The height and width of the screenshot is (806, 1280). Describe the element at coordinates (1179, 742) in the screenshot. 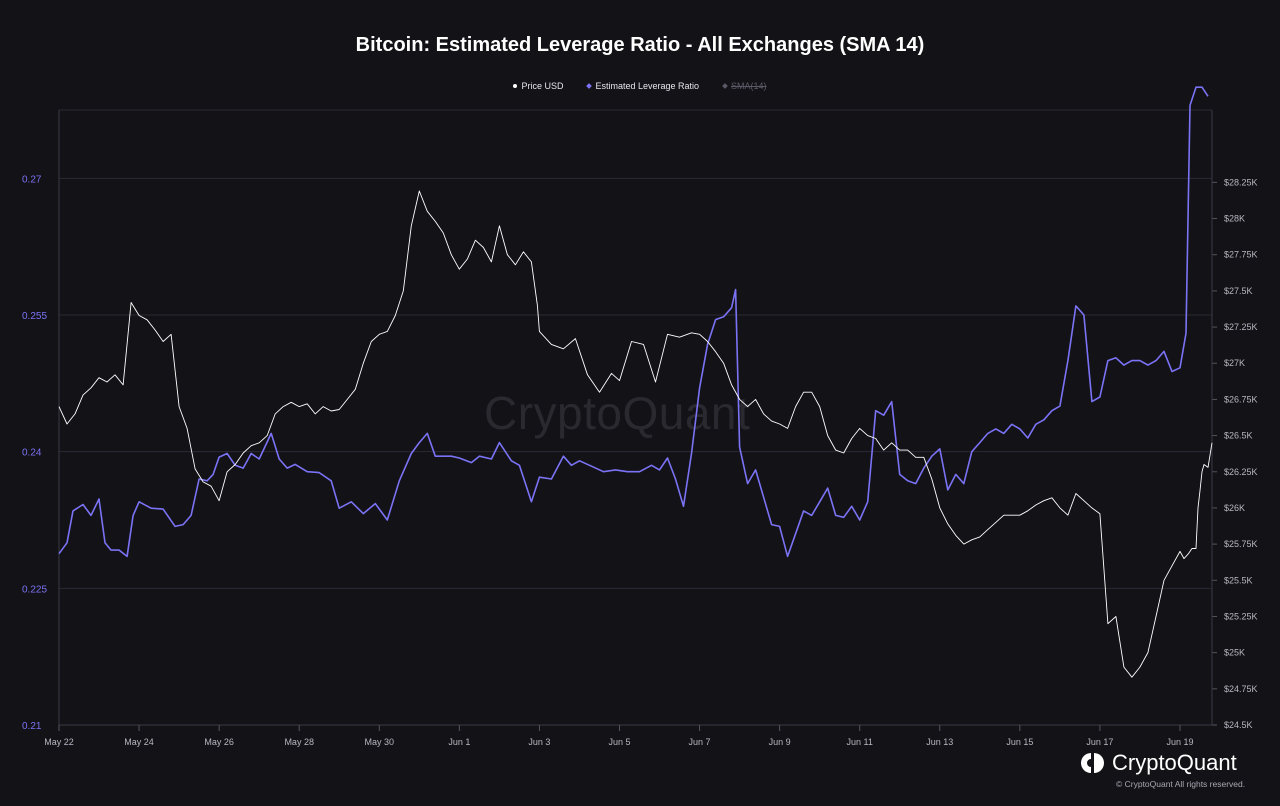

I see `x-axis-tick-label: Jun 19` at that location.